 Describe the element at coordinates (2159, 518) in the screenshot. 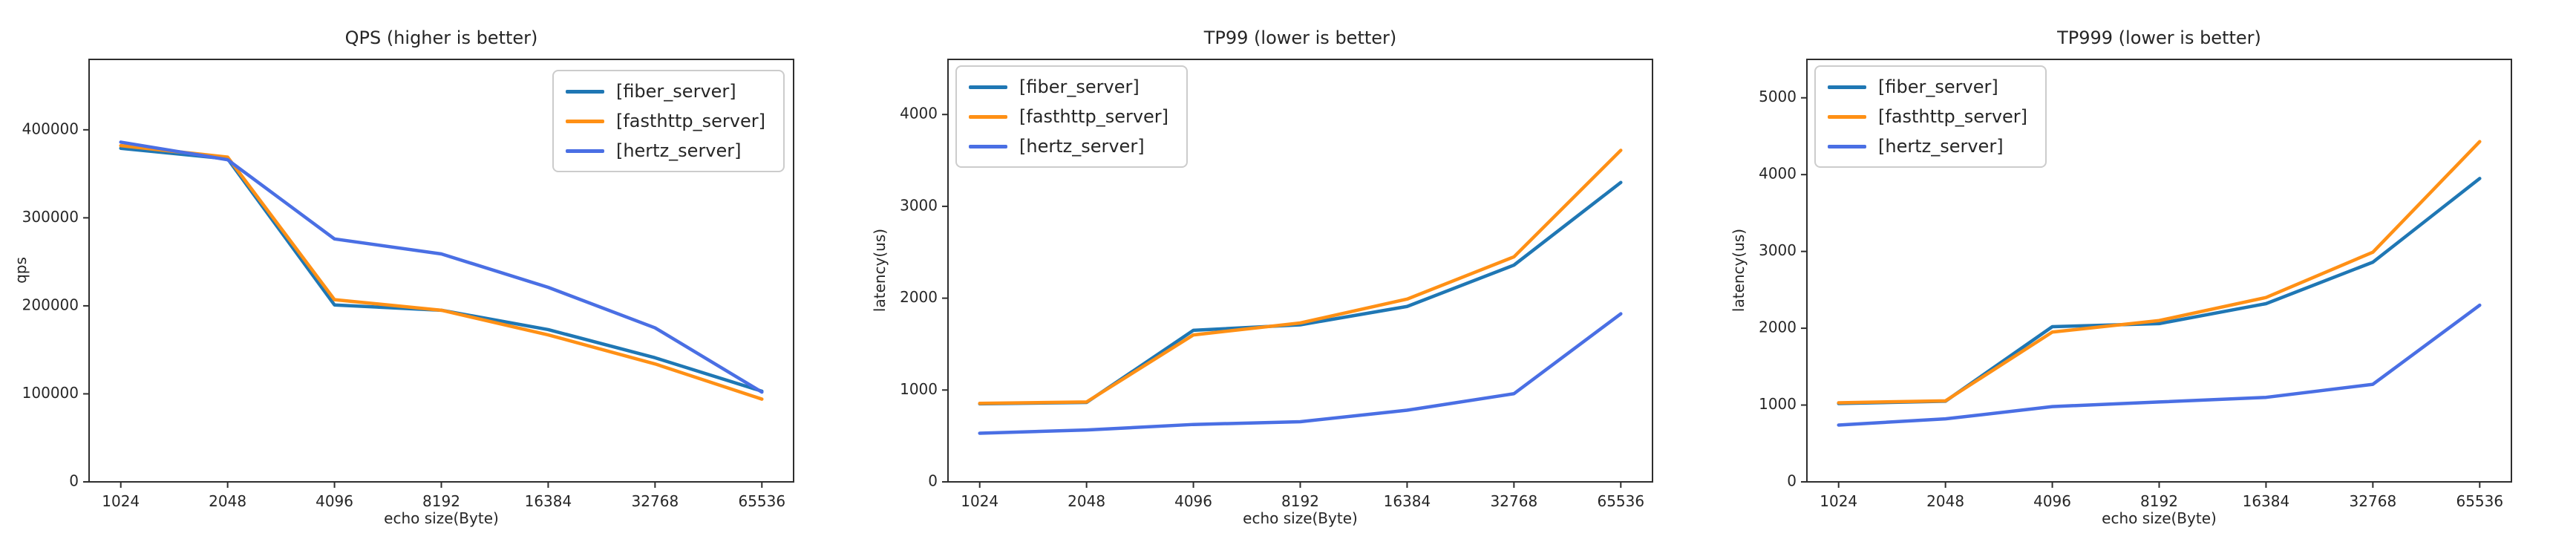

I see `x-axis-label-tp999: echo size(Byte)` at that location.